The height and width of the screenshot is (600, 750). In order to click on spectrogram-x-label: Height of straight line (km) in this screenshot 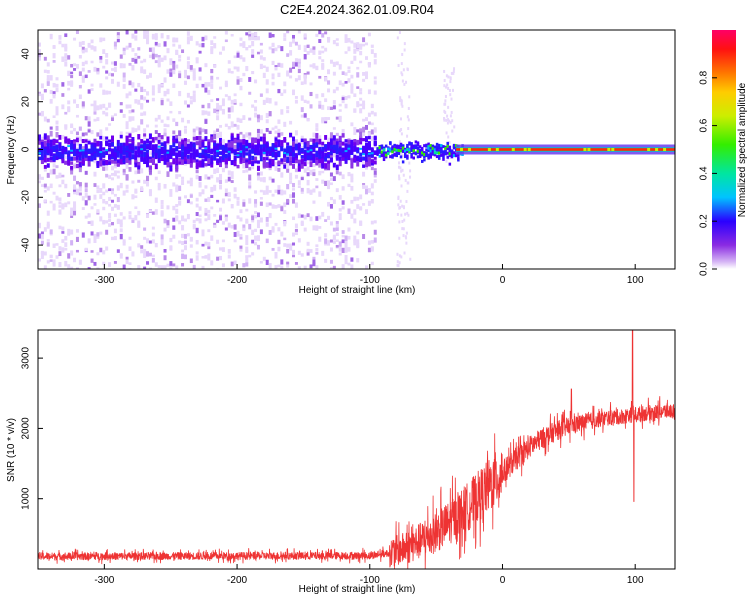, I will do `click(357, 290)`.